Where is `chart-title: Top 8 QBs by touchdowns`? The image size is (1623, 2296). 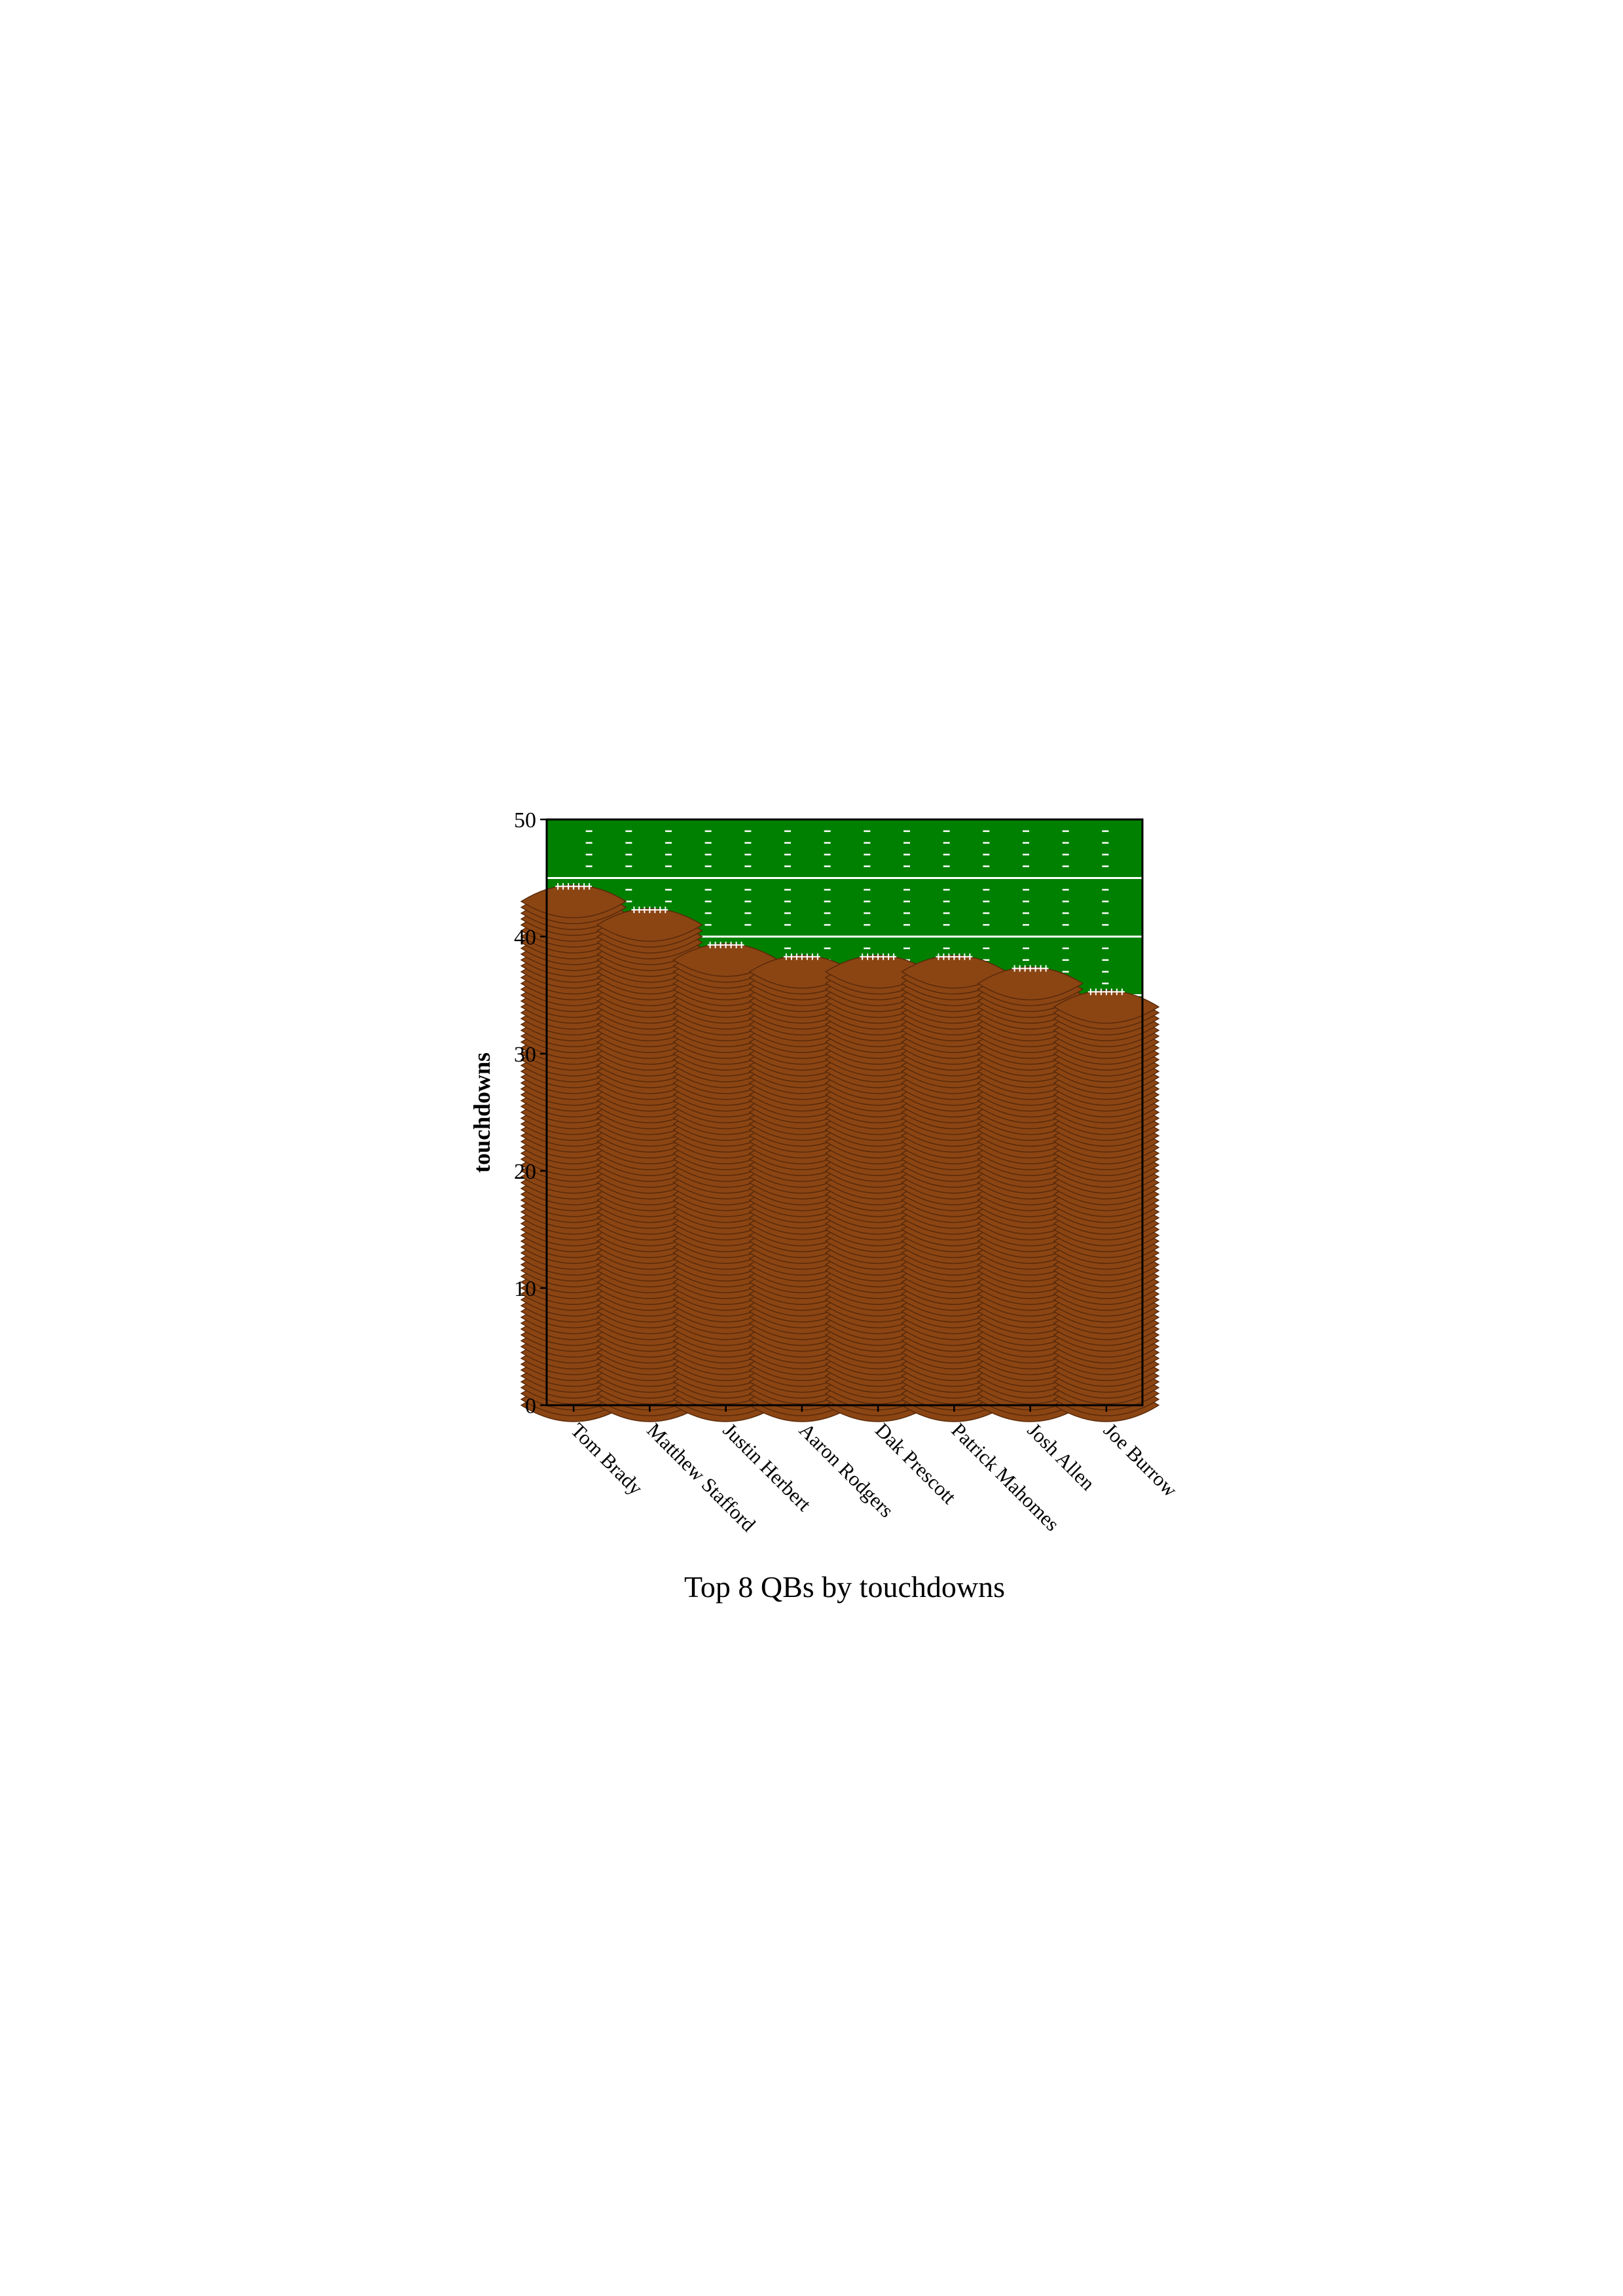
chart-title: Top 8 QBs by touchdowns is located at coordinates (844, 1587).